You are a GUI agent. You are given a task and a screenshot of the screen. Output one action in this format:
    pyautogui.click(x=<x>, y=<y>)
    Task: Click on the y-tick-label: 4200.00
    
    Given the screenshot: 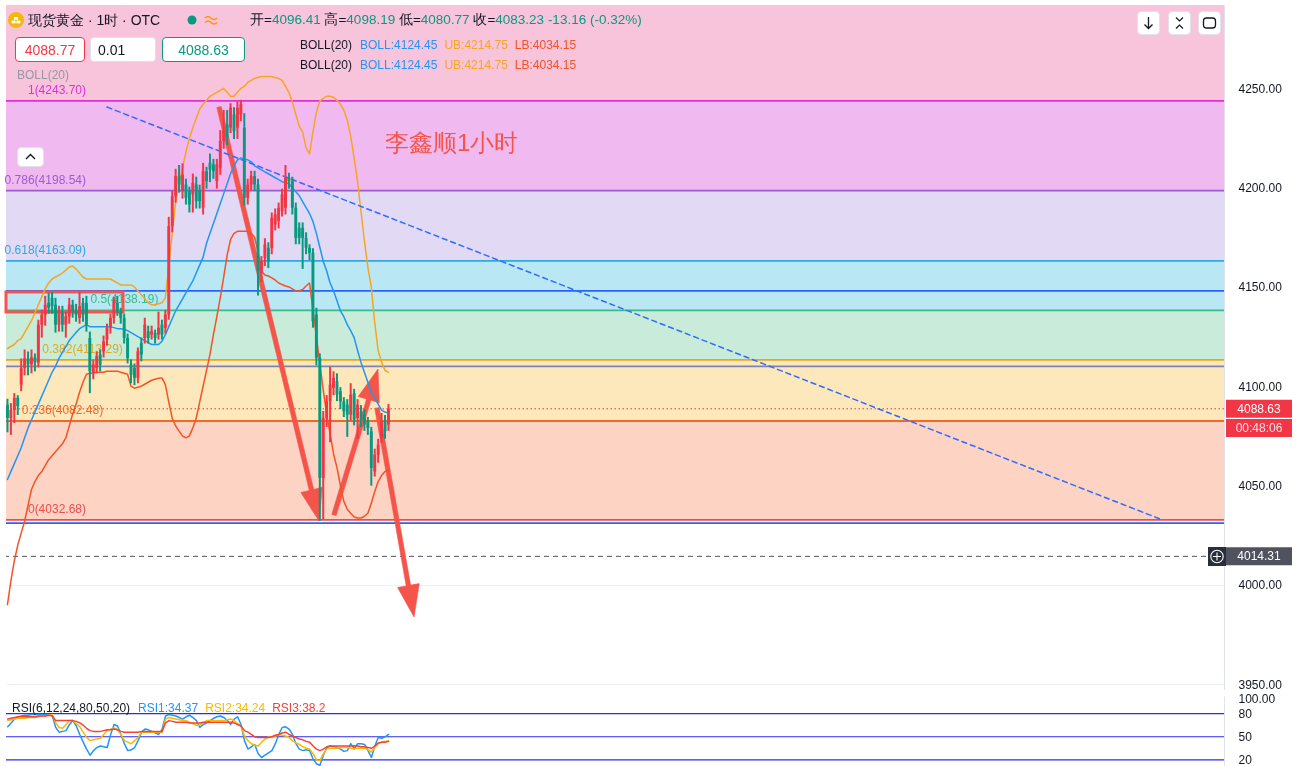 What is the action you would take?
    pyautogui.click(x=1260, y=188)
    